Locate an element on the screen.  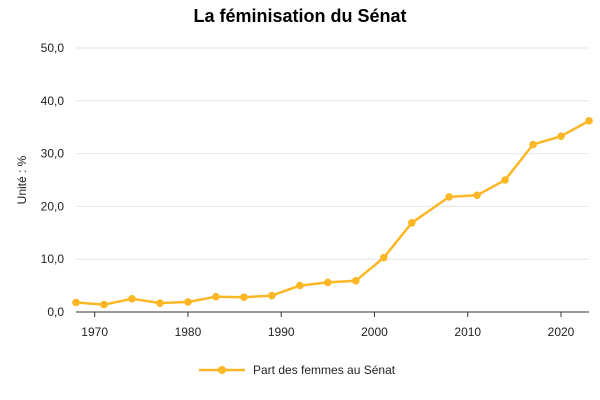
x-tick-label: 1980 is located at coordinates (188, 332).